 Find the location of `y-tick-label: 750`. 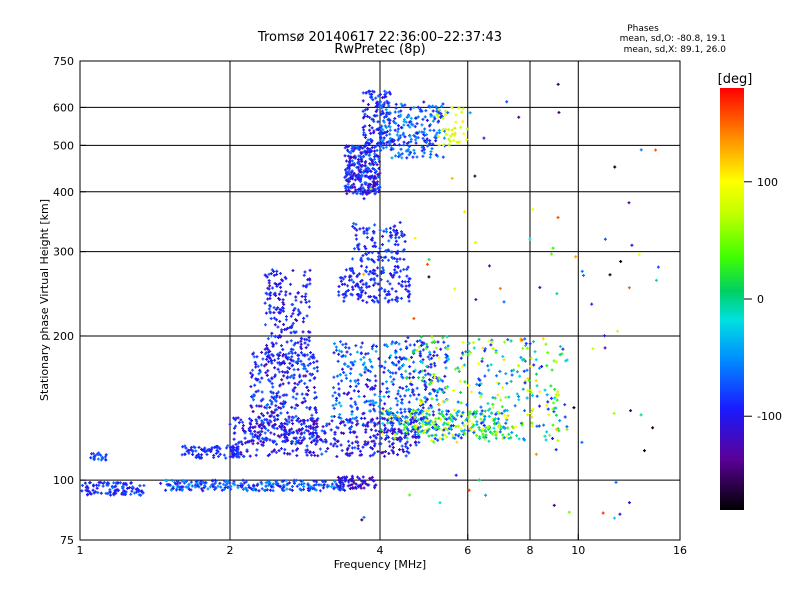

y-tick-label: 750 is located at coordinates (63, 61).